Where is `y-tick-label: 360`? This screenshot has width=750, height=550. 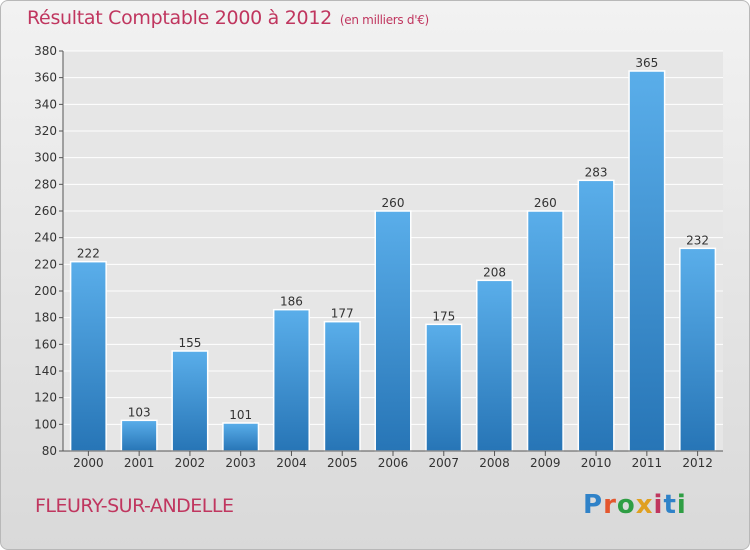 y-tick-label: 360 is located at coordinates (45, 78).